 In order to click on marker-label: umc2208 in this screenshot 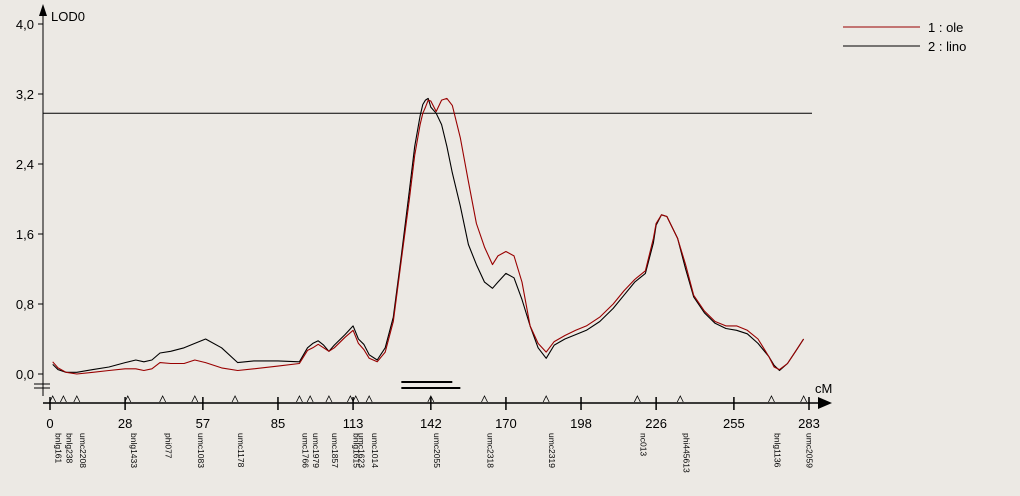, I will do `click(83, 450)`.